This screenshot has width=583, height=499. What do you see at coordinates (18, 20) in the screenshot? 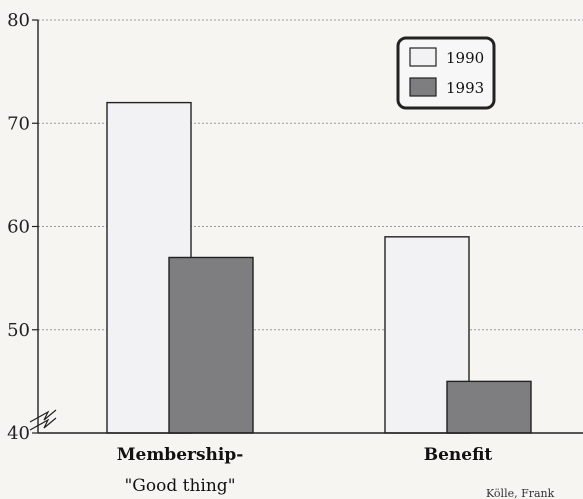
I see `y-tick-label-80: 80` at bounding box center [18, 20].